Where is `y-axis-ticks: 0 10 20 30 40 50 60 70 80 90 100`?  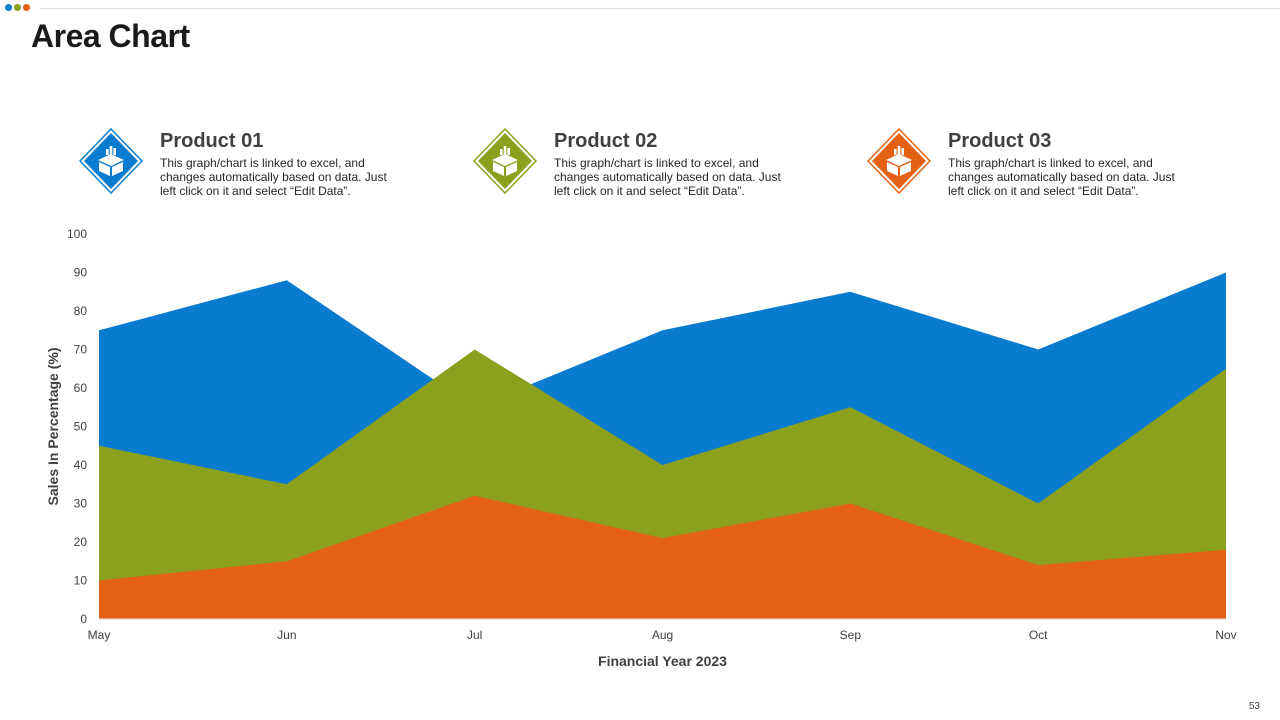
y-axis-ticks: 0 10 20 30 40 50 60 70 80 90 100 is located at coordinates (77, 426).